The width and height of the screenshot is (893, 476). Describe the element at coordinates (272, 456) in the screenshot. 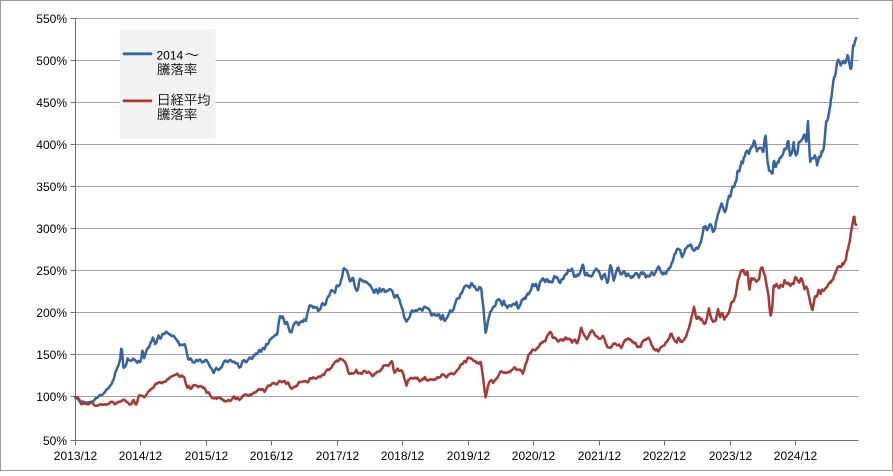

I see `svg-text: 2016/12` at that location.